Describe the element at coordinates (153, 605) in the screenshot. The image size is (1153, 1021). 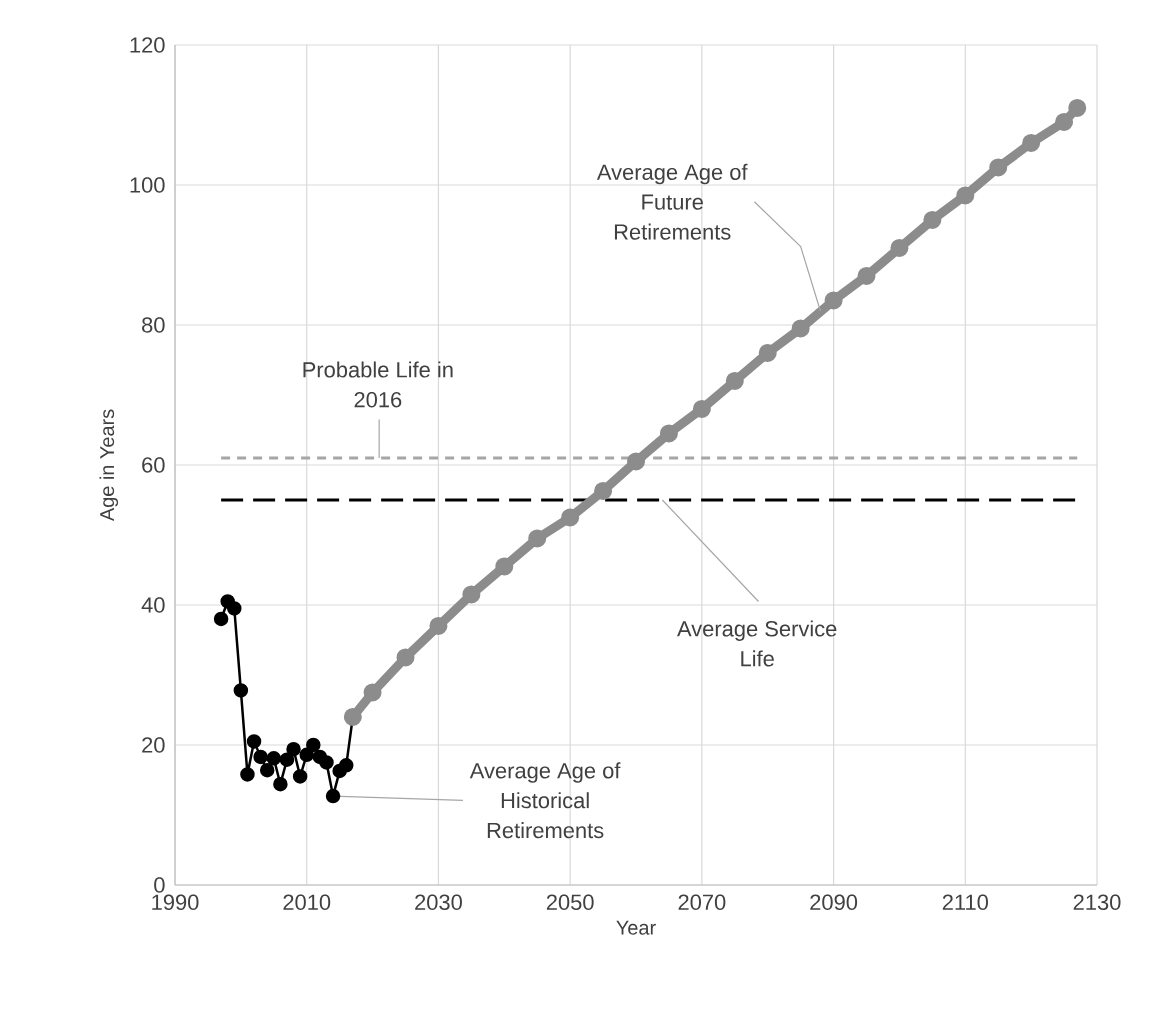
I see `y-tick-label: 40` at that location.